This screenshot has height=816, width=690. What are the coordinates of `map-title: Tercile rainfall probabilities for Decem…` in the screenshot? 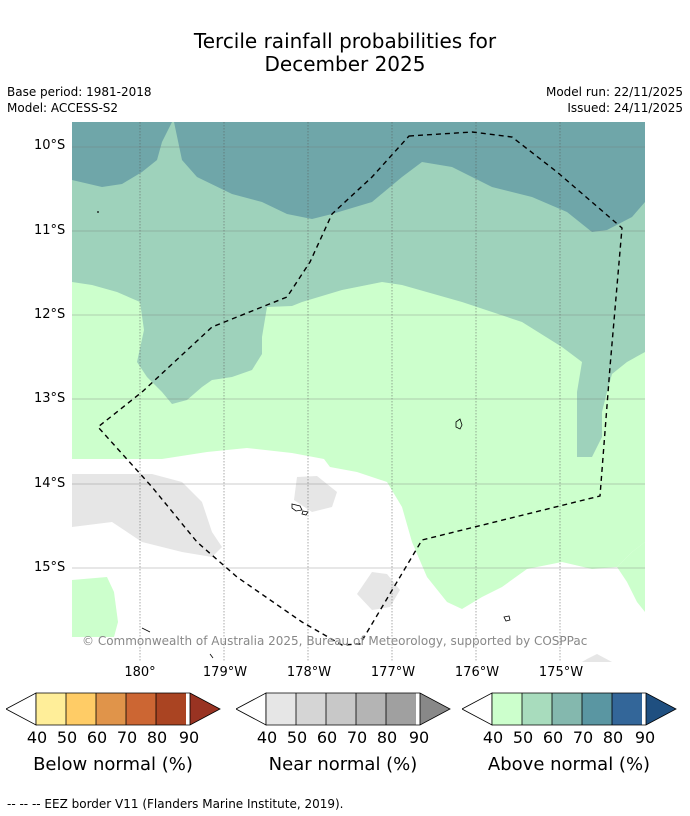 It's located at (345, 53).